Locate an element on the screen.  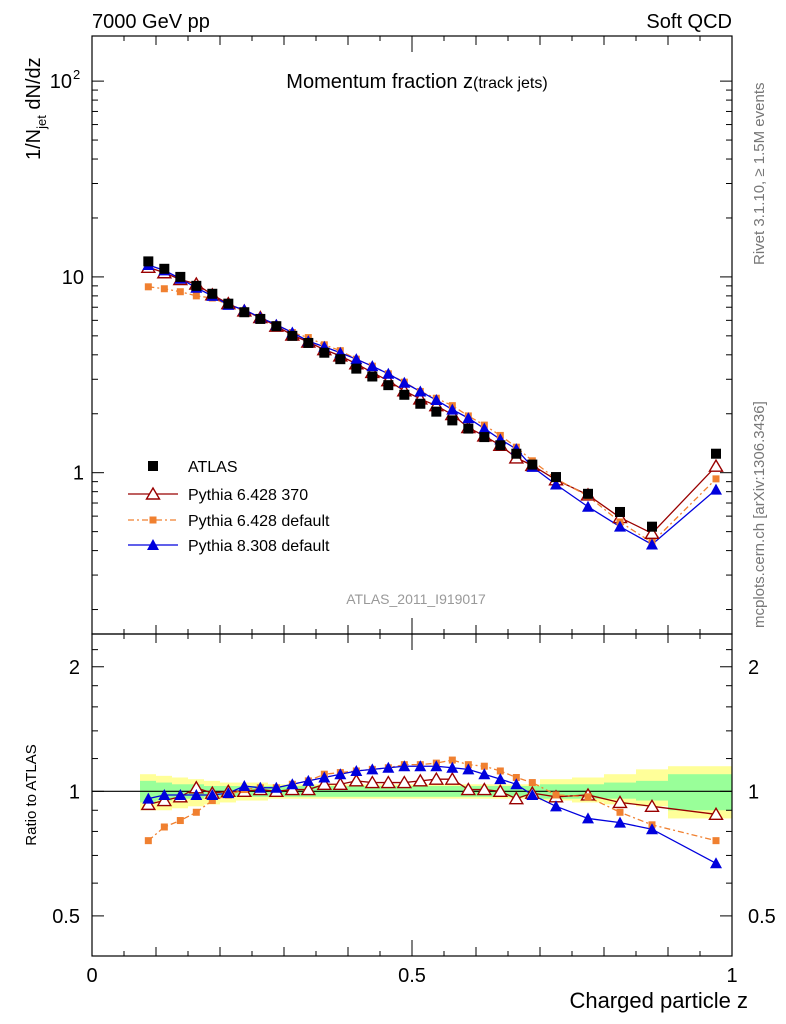
x-tick-label: 0 is located at coordinates (91, 976).